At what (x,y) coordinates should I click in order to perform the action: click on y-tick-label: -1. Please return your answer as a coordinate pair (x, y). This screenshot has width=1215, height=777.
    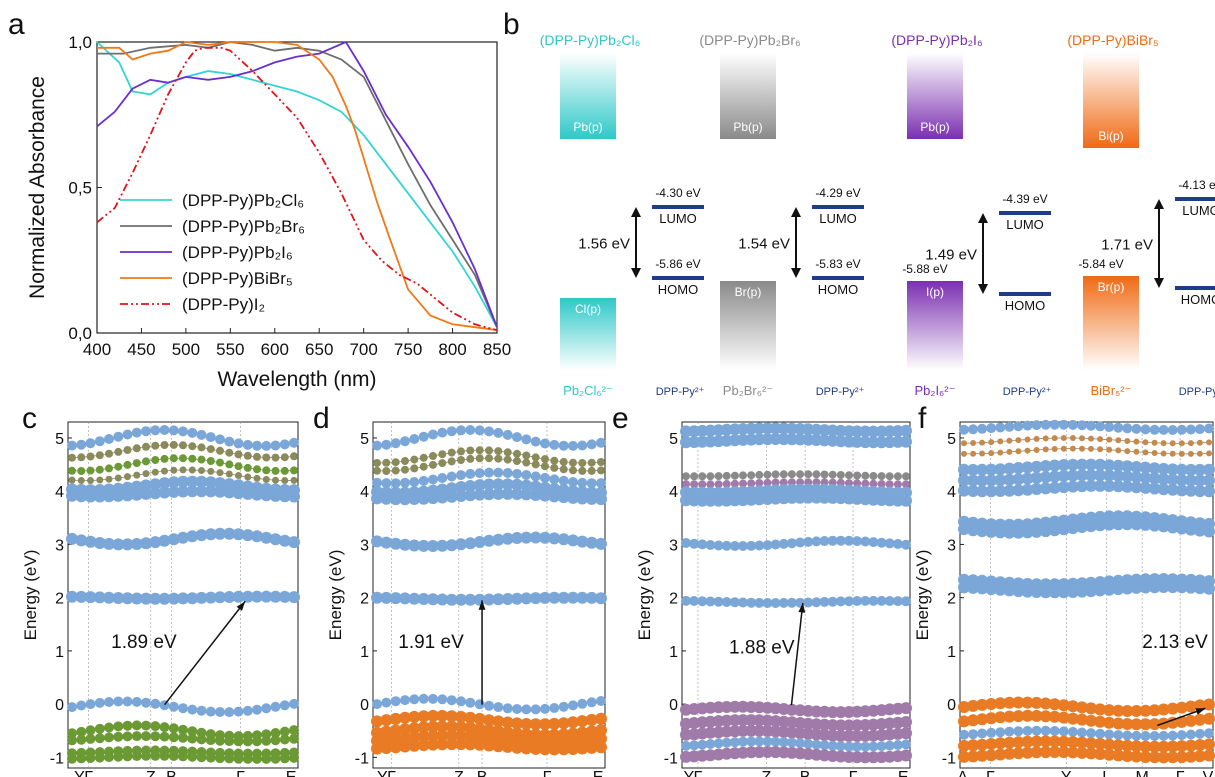
    Looking at the image, I should click on (57, 758).